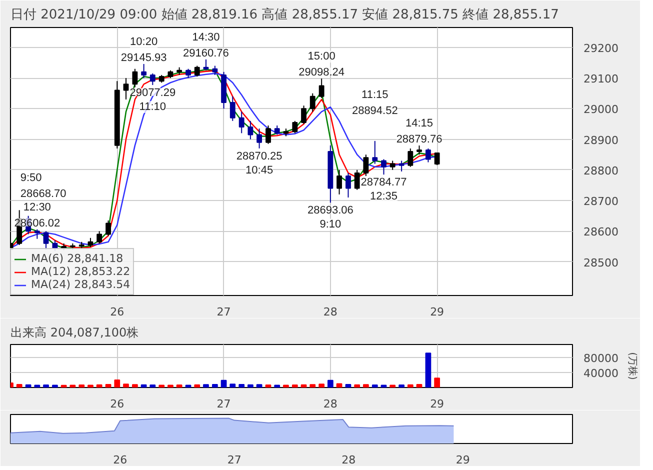  Describe the element at coordinates (601, 48) in the screenshot. I see `y-tick-label: 29200` at that location.